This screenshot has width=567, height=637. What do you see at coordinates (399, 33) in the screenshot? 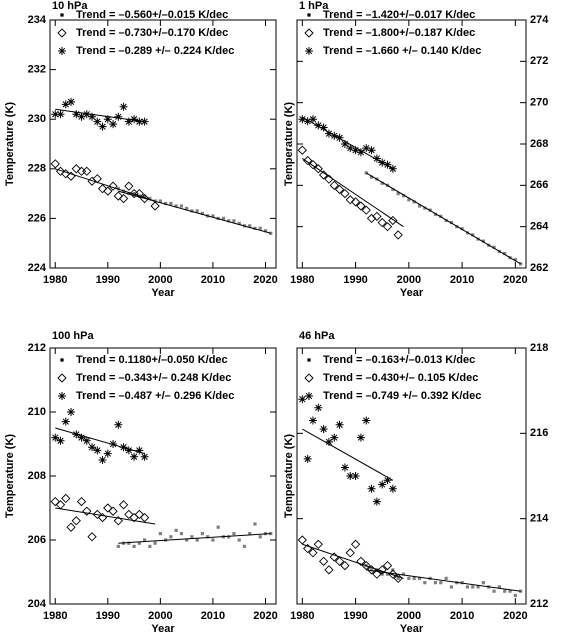
I see `legend-label: Trend = –1.800+/–0.187 K/dec` at bounding box center [399, 33].